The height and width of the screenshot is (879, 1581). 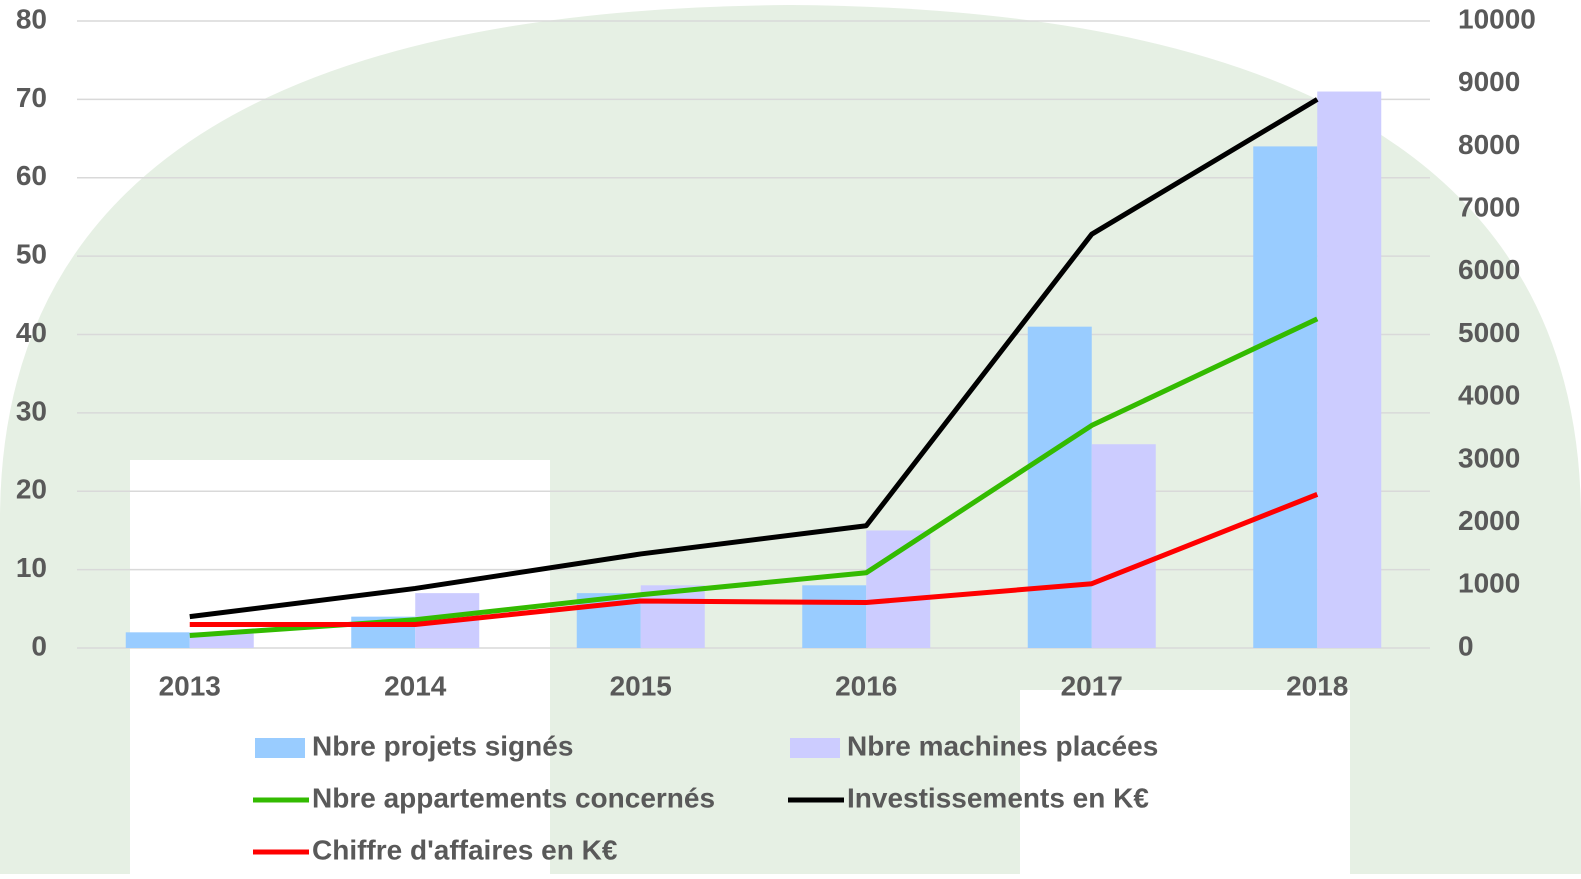 What do you see at coordinates (754, 559) in the screenshot?
I see `line-series` at bounding box center [754, 559].